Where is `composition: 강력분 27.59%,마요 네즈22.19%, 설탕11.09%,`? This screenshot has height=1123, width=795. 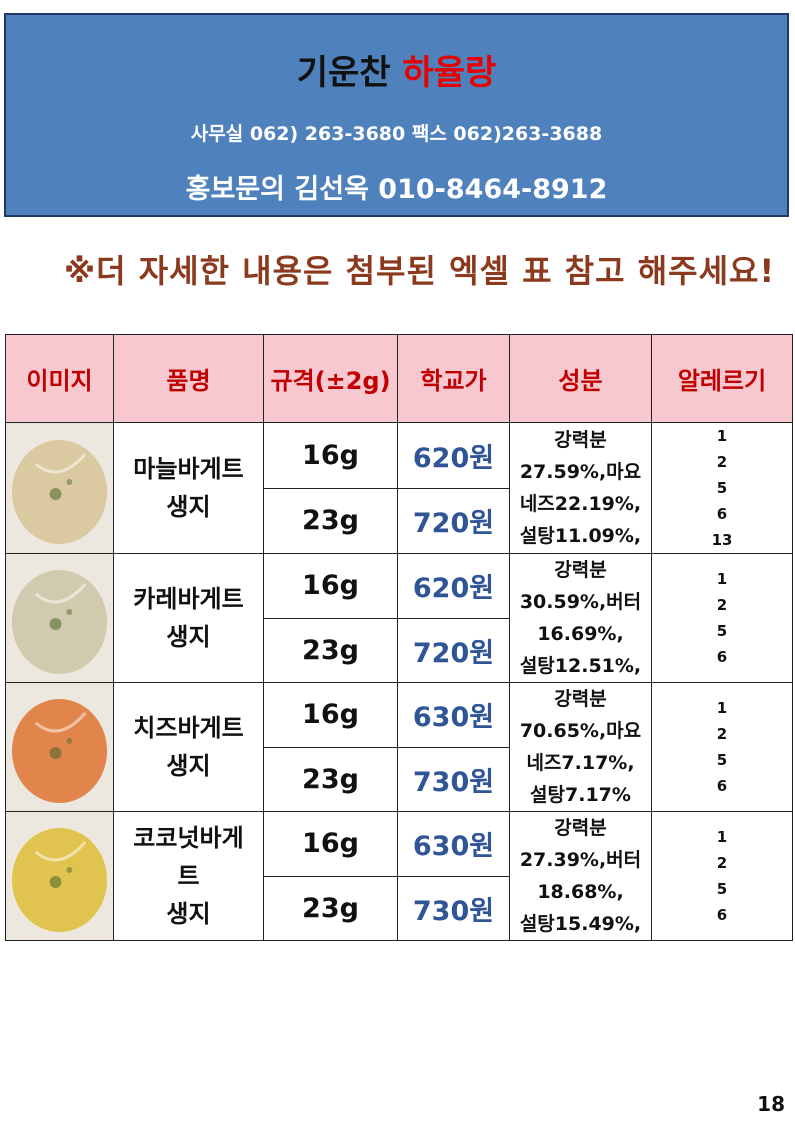 composition: 강력분 27.59%,마요 네즈22.19%, 설탕11.09%, is located at coordinates (580, 488).